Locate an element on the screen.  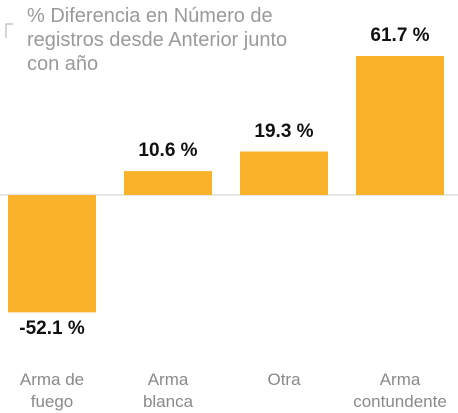
title-icon is located at coordinates (9, 30).